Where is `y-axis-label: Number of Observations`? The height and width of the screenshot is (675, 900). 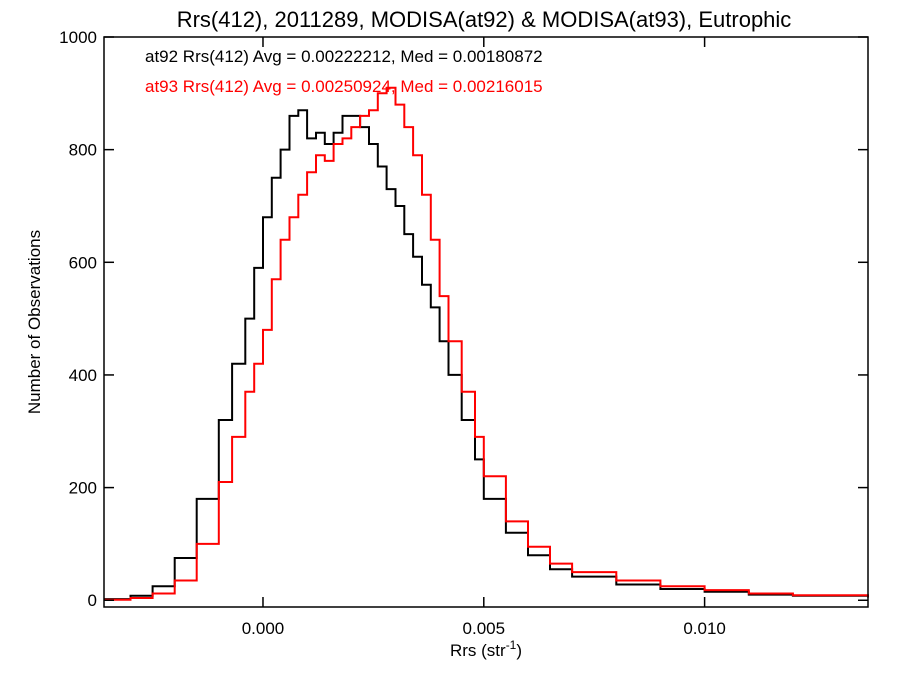
y-axis-label: Number of Observations is located at coordinates (34, 322).